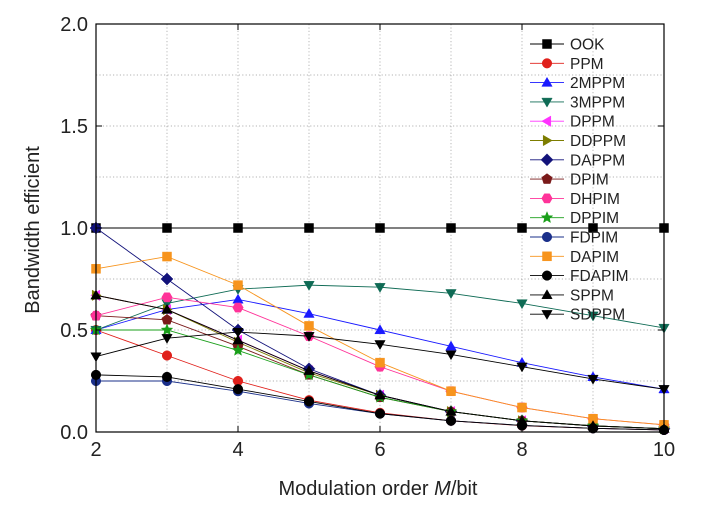 Image resolution: width=711 pixels, height=510 pixels. What do you see at coordinates (598, 141) in the screenshot?
I see `legend-label: DDPPM` at bounding box center [598, 141].